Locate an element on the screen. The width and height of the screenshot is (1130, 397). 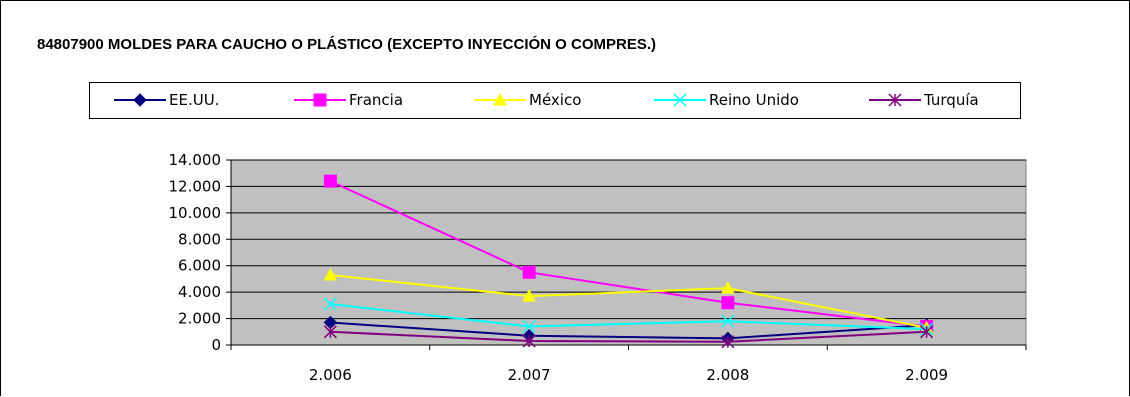
x-tick-label: 2.008 is located at coordinates (727, 375).